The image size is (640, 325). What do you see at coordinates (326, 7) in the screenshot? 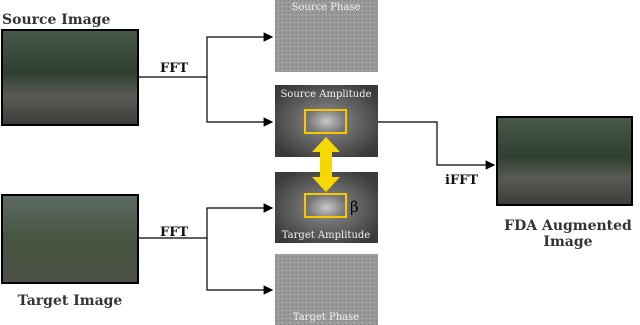
I see `panel-label: Source Phase` at bounding box center [326, 7].